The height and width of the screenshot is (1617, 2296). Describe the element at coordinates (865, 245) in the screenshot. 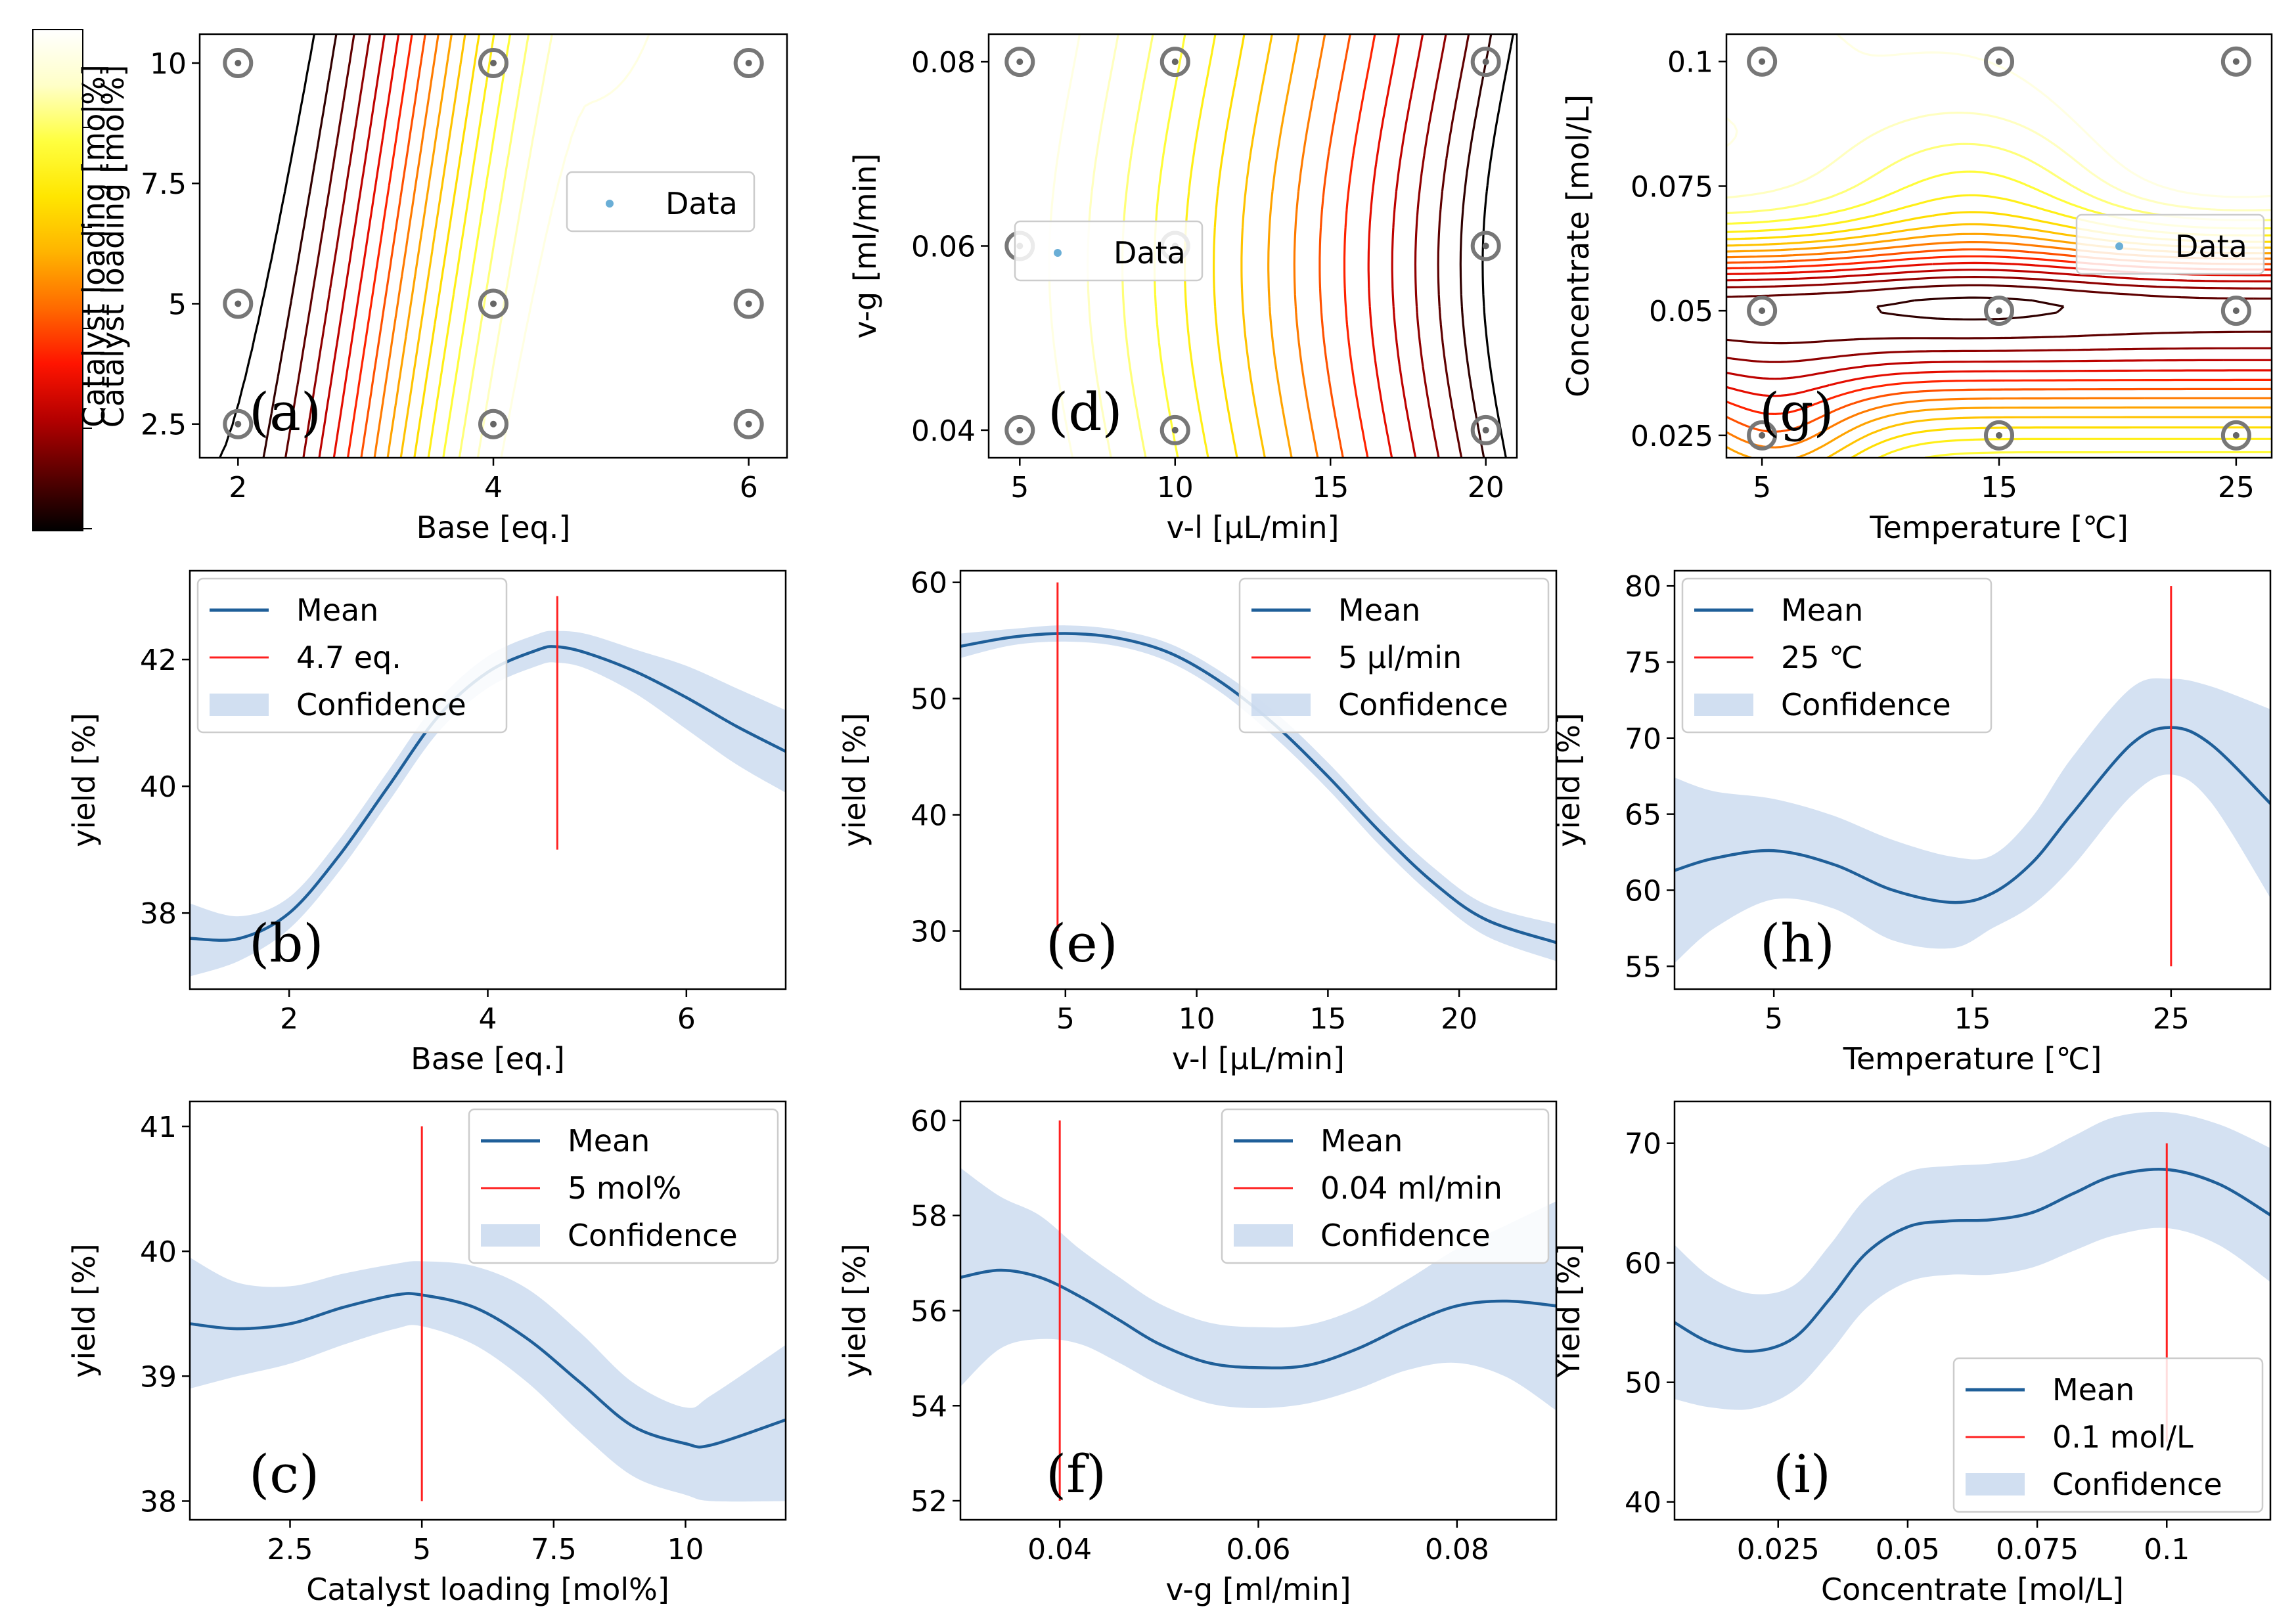

I see `y-axis-label: v-g [ml/min]` at that location.